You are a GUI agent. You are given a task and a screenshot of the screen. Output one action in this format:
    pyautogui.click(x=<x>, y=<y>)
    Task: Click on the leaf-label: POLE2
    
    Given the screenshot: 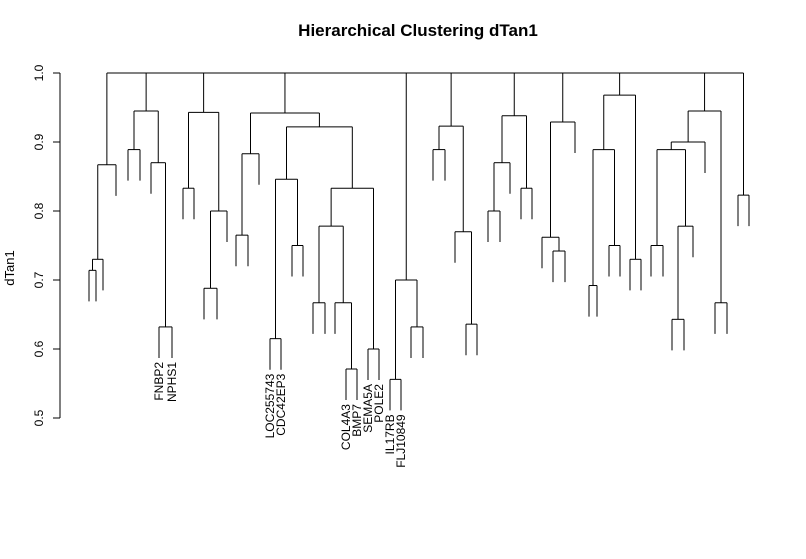 What is the action you would take?
    pyautogui.click(x=379, y=403)
    